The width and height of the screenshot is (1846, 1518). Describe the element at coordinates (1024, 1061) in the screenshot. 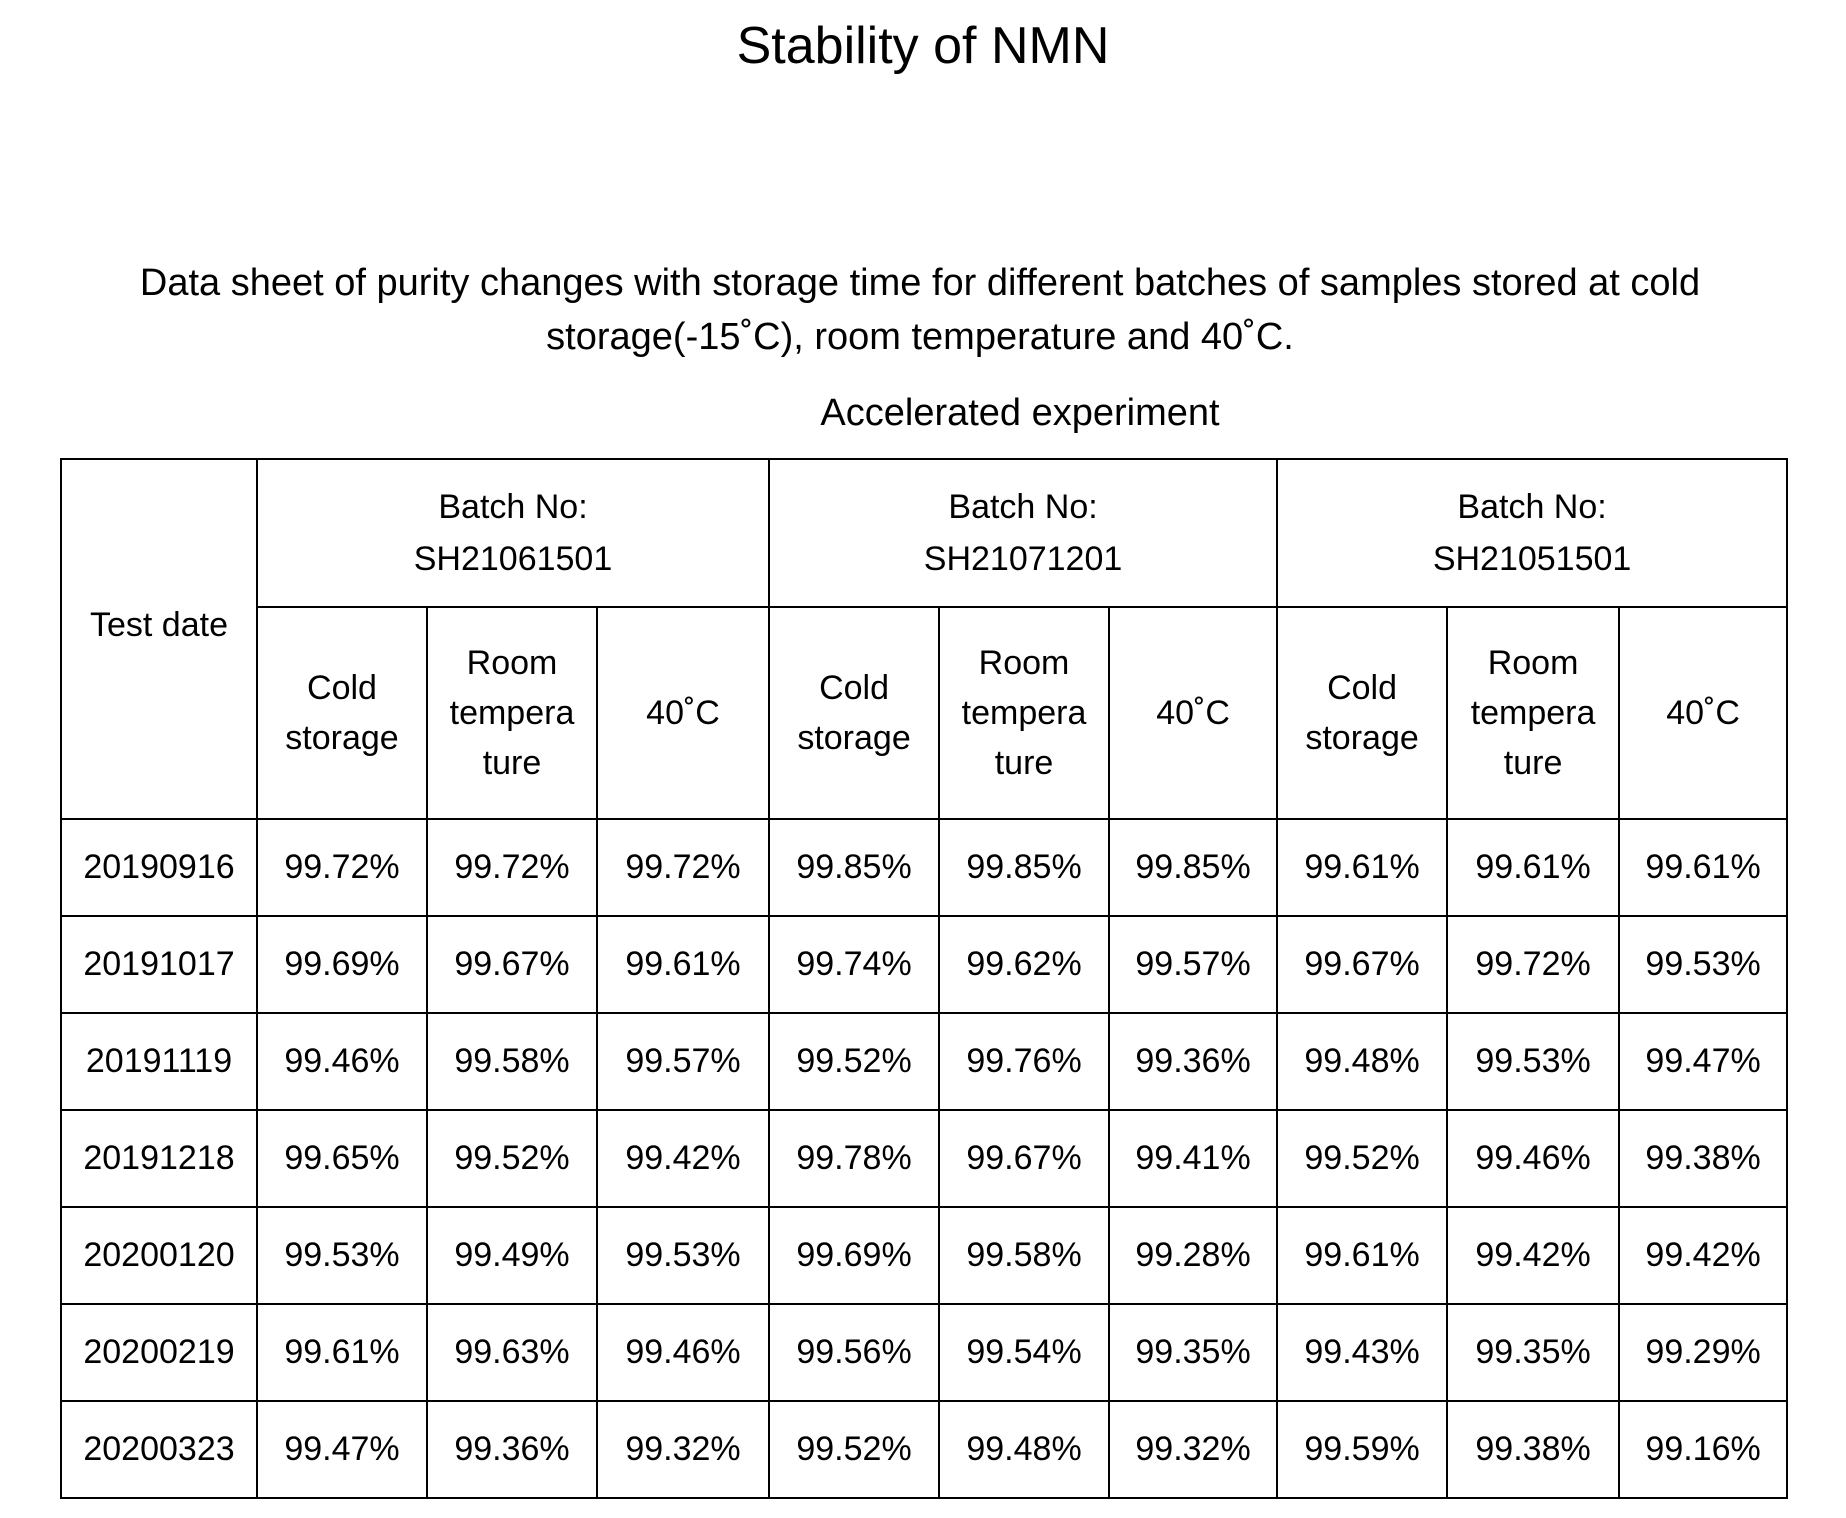

I see `purity-cell: 99.76%` at that location.